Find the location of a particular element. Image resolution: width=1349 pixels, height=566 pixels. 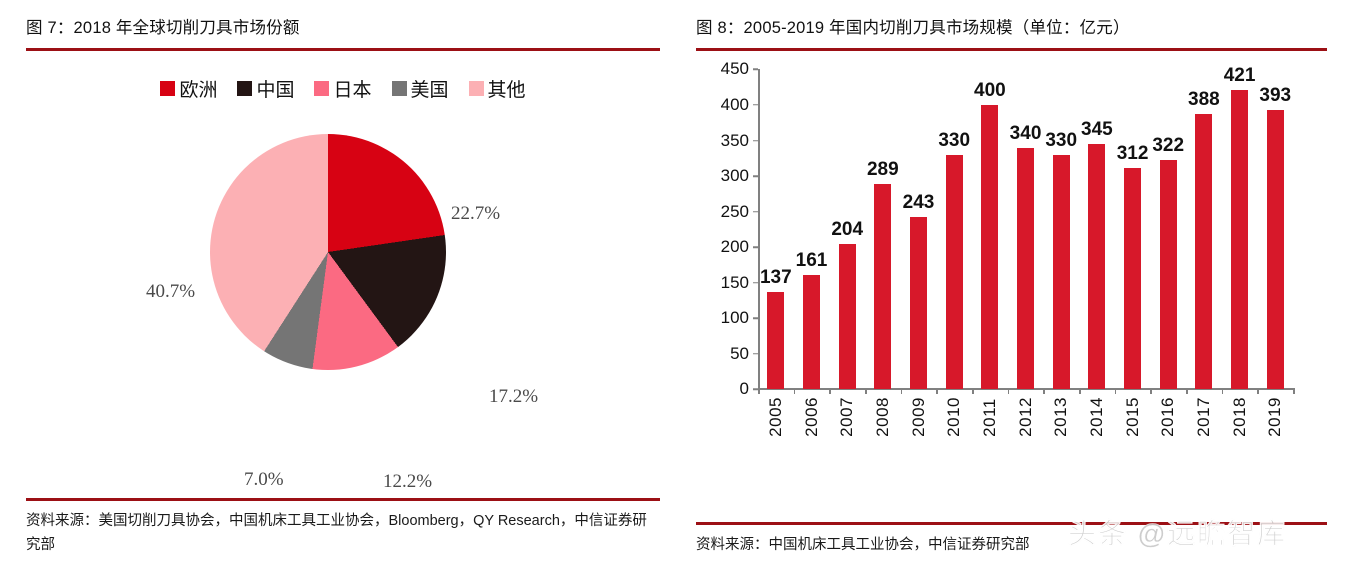

figure-8-source-rule is located at coordinates (1011, 524).